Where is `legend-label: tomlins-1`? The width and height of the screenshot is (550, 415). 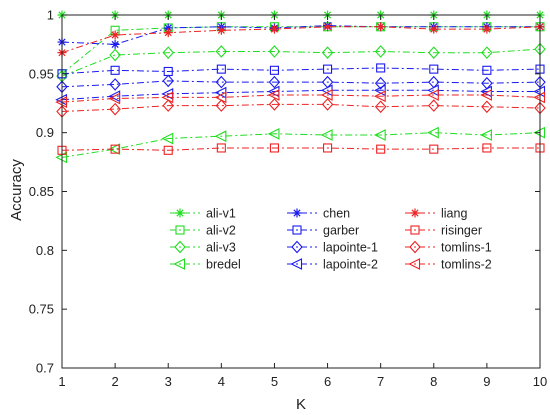
legend-label: tomlins-1 is located at coordinates (466, 248).